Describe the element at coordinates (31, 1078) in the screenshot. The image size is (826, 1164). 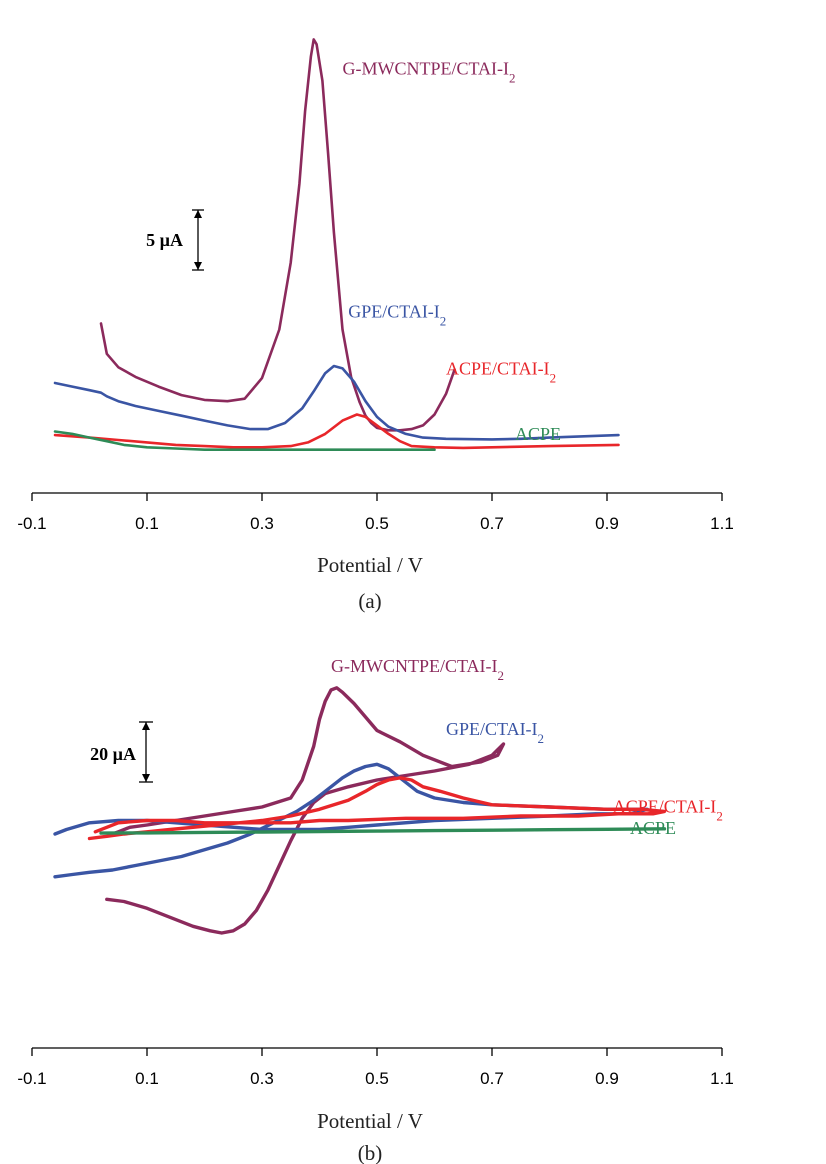
I see `x-tick-label-b-0: -0.1` at that location.